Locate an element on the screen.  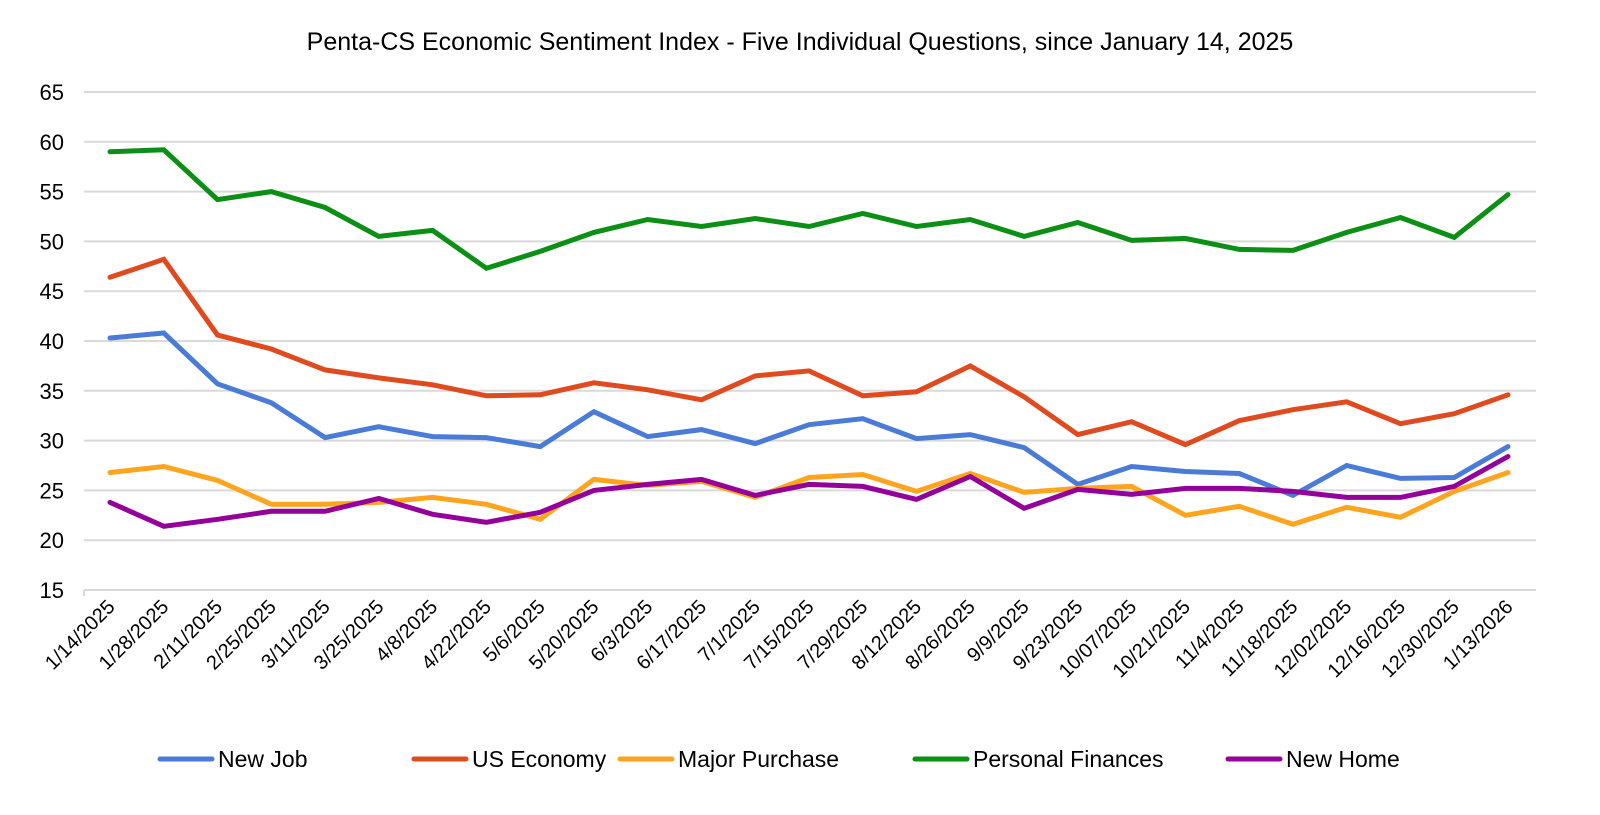
legend-label: Personal Finances is located at coordinates (1068, 759).